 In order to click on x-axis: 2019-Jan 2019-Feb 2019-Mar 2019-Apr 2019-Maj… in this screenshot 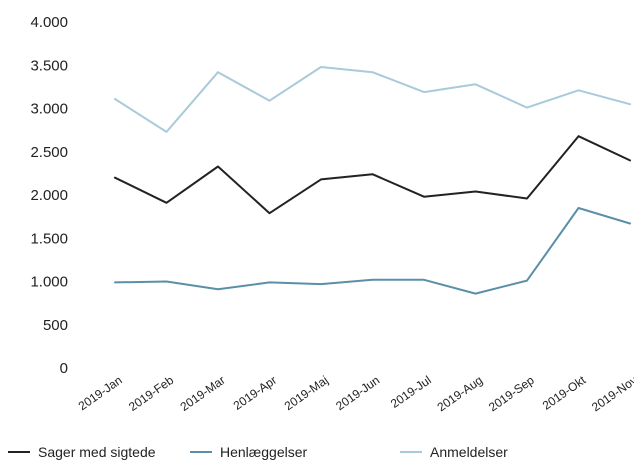, I will do `click(355, 394)`.